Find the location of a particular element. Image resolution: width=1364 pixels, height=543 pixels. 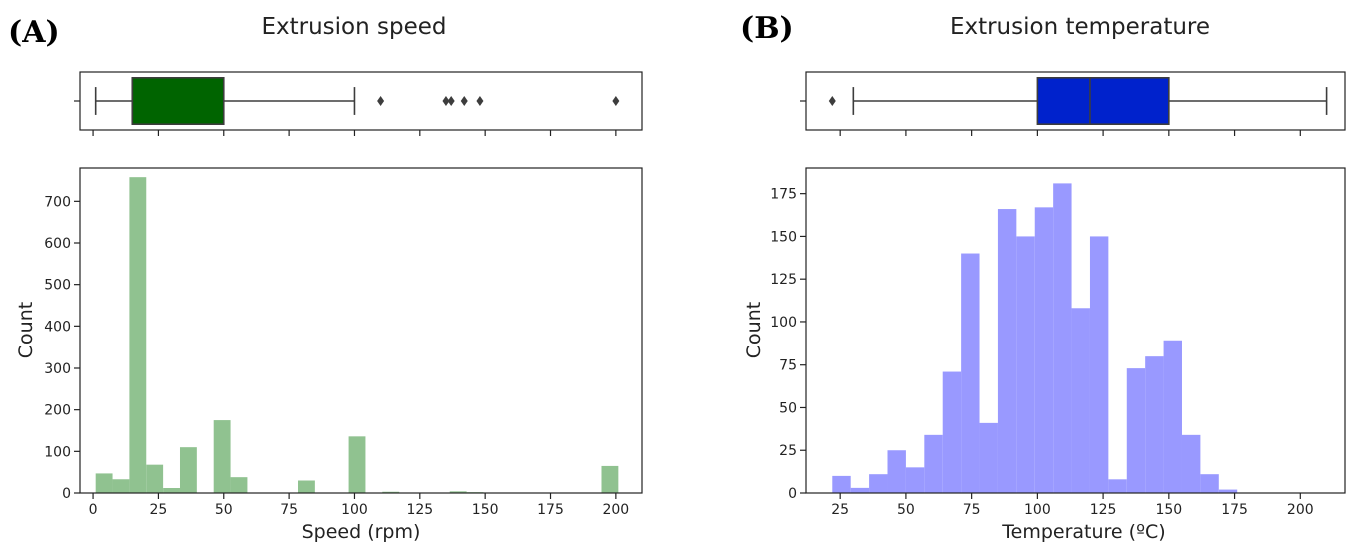

panel-b-boxplot is located at coordinates (1073, 103).